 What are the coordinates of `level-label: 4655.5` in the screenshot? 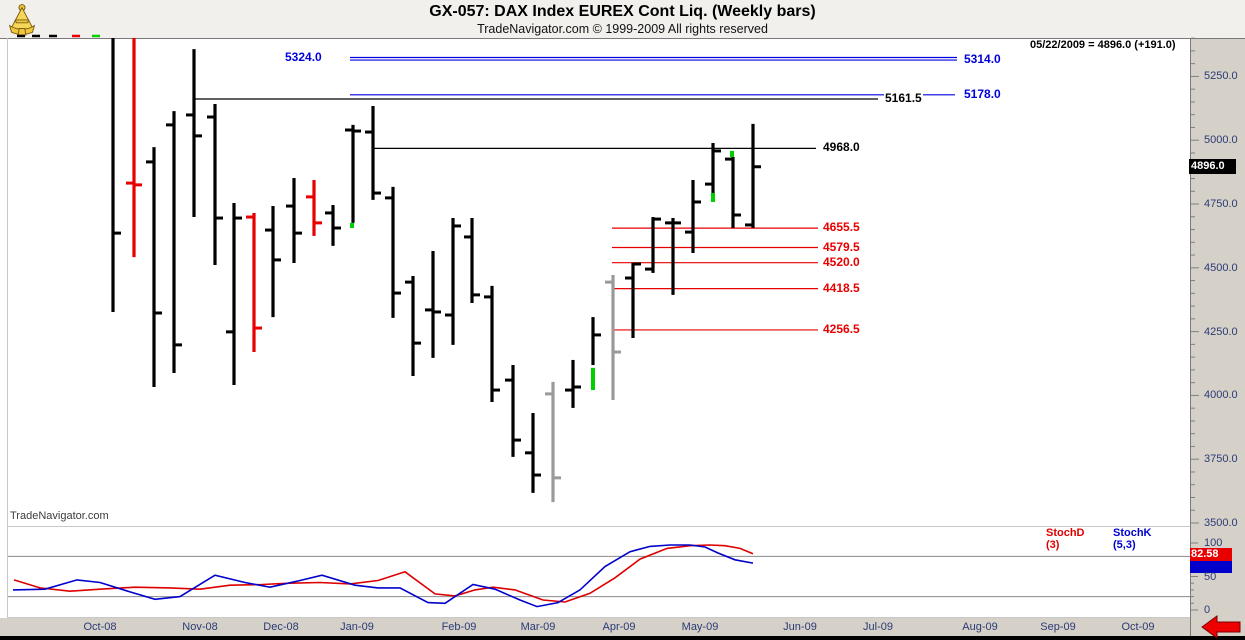 It's located at (841, 227).